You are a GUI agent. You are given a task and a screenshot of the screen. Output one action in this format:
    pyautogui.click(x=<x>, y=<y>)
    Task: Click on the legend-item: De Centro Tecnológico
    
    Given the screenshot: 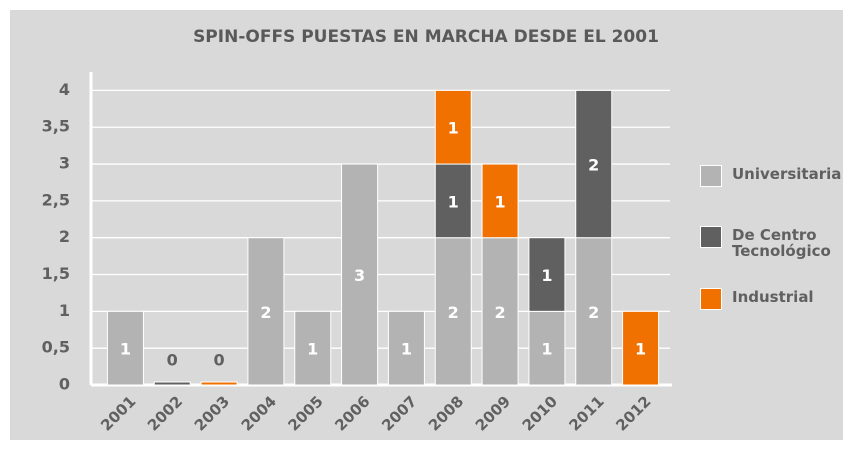 What is the action you would take?
    pyautogui.click(x=775, y=242)
    